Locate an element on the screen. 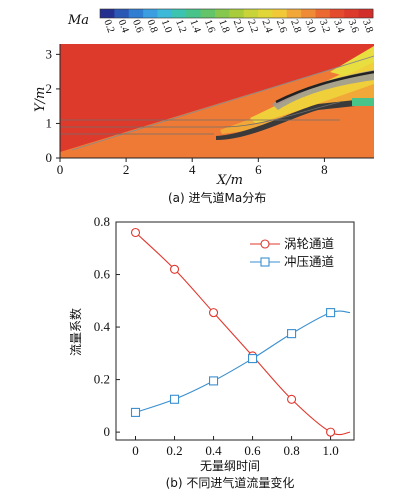 The width and height of the screenshot is (401, 496). flow-y-tick-label: 0.4 is located at coordinates (102, 326).